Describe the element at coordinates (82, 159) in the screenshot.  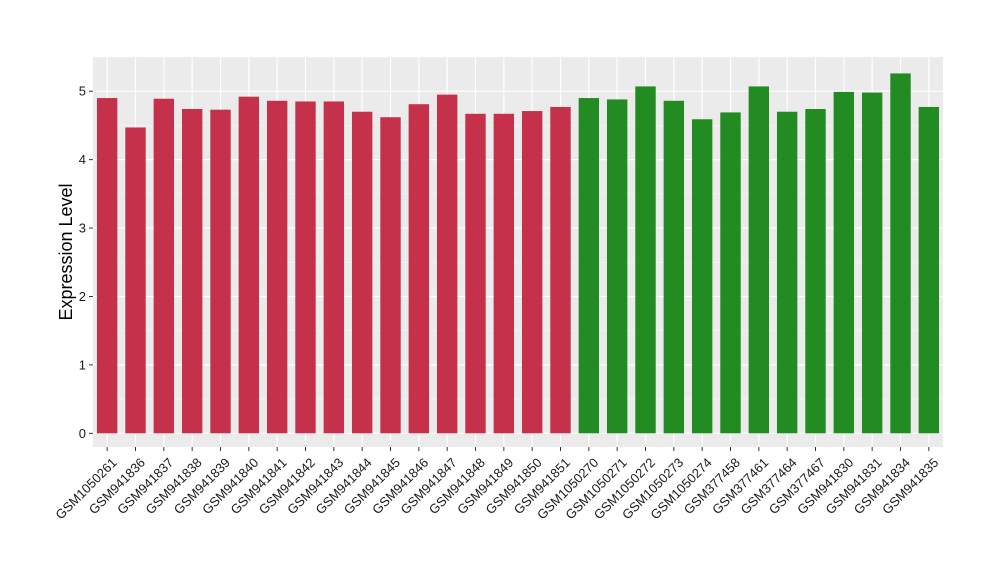
I see `y-tick-label: 4` at that location.